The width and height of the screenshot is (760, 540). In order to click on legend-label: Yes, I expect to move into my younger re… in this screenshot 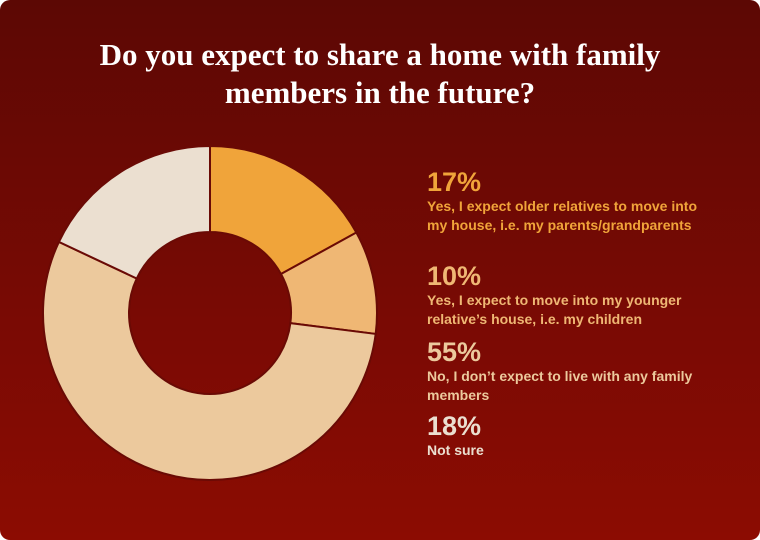, I will do `click(554, 309)`.